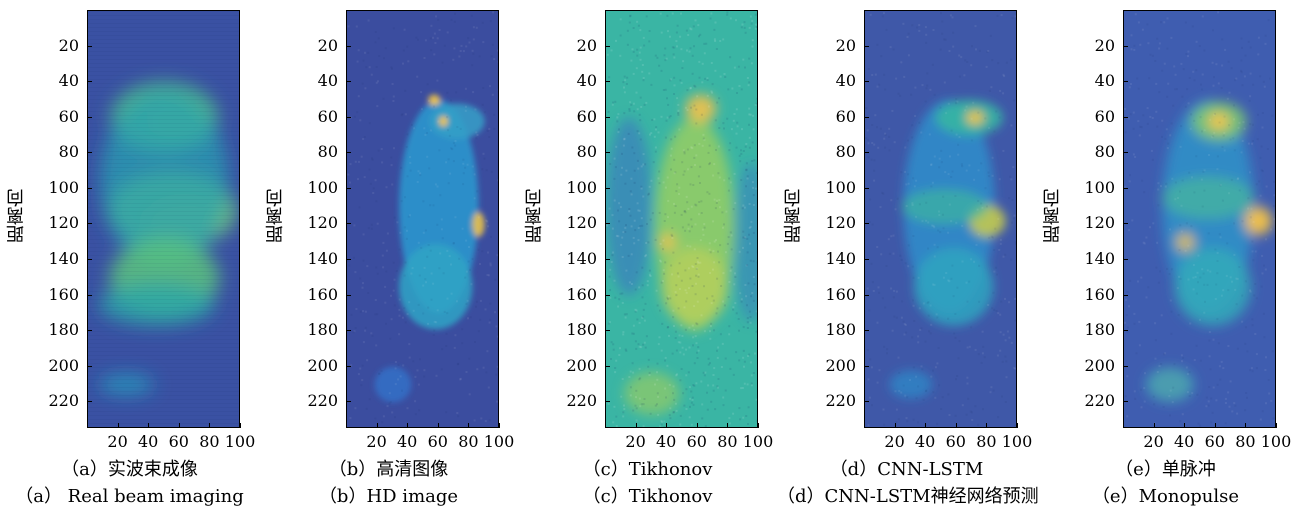 This screenshot has height=512, width=1297. Describe the element at coordinates (327, 81) in the screenshot. I see `y-tick-label: 40` at that location.